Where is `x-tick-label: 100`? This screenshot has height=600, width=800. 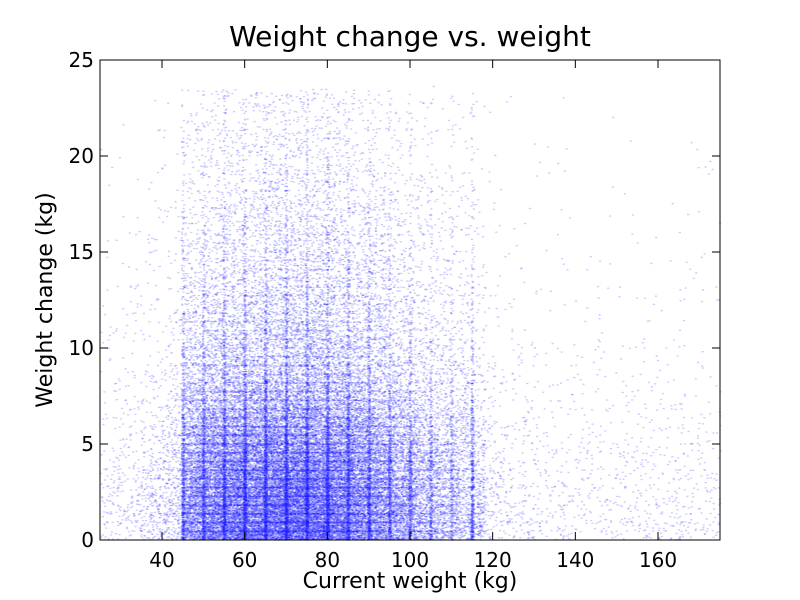 x-tick-label: 100 is located at coordinates (410, 560).